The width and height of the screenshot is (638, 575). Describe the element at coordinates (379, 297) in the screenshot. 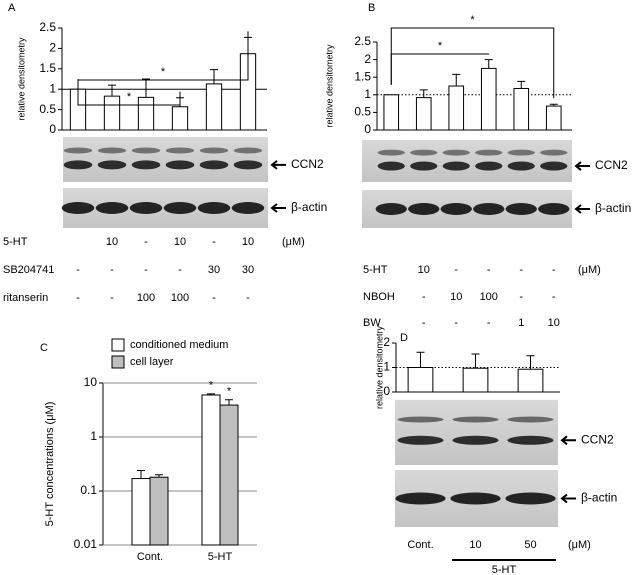

I see `treatment-name: NBOH` at that location.